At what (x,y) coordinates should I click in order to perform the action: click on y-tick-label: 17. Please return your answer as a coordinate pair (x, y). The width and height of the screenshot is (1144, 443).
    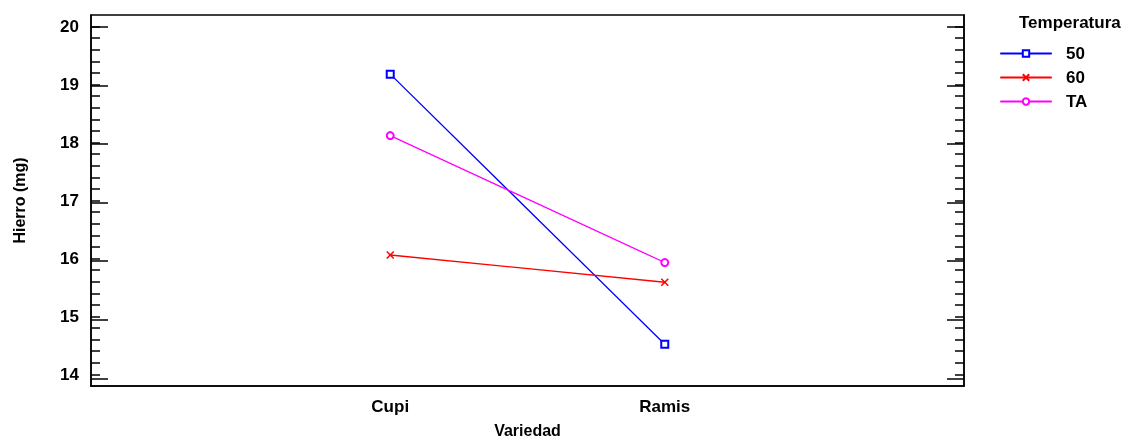
    Looking at the image, I should click on (69, 200).